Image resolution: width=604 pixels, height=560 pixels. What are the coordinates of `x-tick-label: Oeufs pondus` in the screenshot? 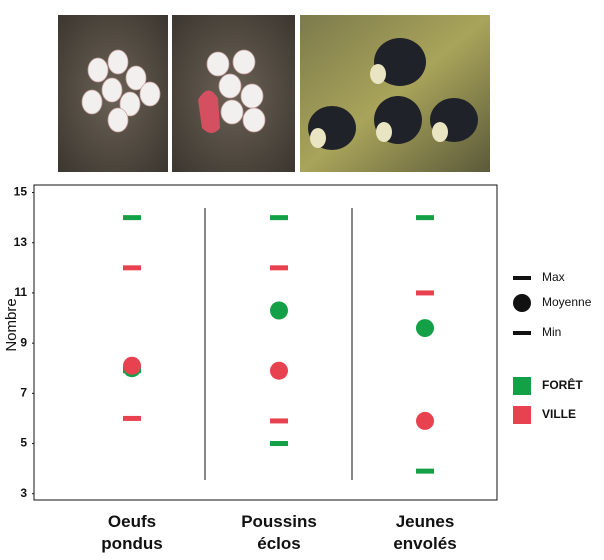 It's located at (132, 532).